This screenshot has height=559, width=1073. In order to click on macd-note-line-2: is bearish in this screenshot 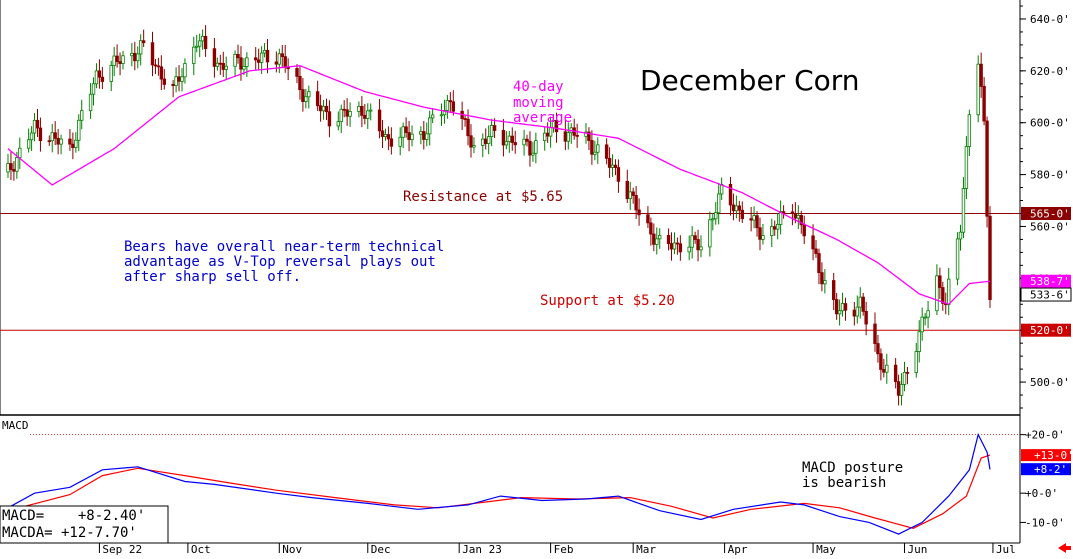, I will do `click(844, 483)`.